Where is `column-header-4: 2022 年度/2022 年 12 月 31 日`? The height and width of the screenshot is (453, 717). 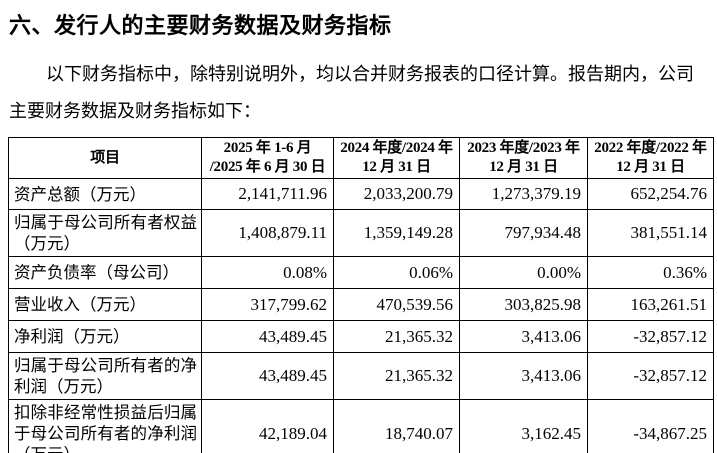 column-header-4: 2022 年度/2022 年 12 月 31 日 is located at coordinates (650, 158).